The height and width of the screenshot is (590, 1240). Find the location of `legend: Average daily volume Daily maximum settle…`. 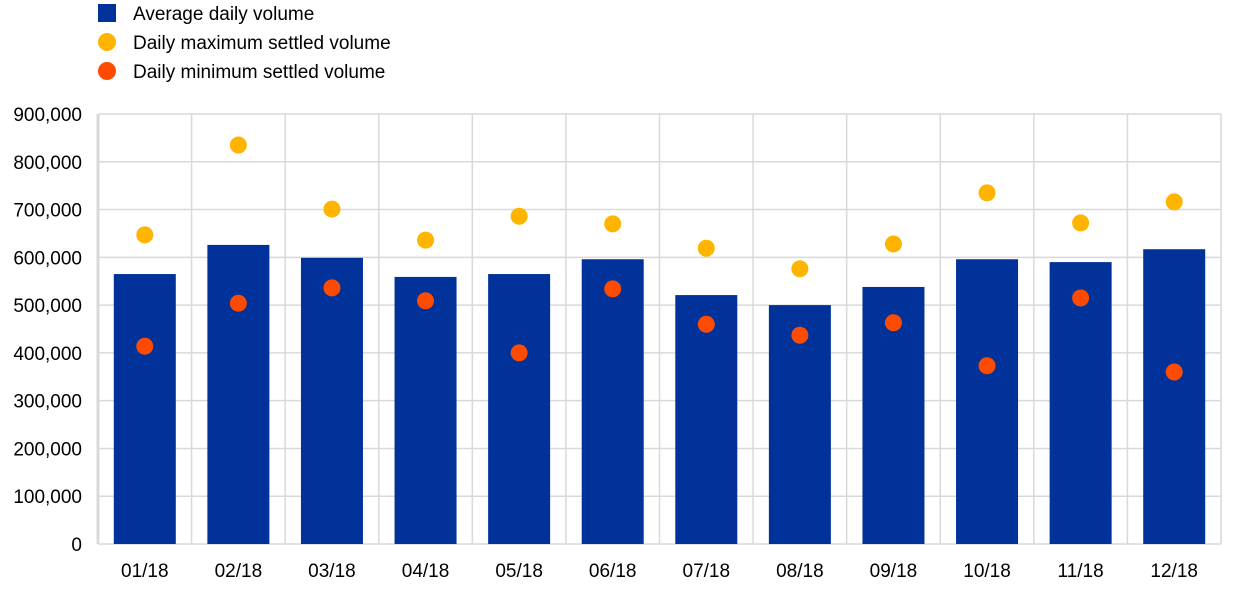

legend: Average daily volume Daily maximum settle… is located at coordinates (244, 43).